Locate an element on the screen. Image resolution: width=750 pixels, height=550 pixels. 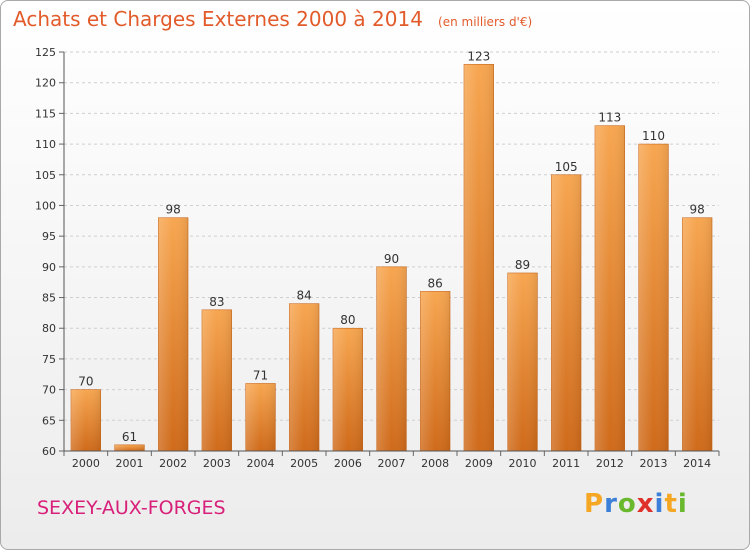
y-tick-label: 65 is located at coordinates (49, 420).